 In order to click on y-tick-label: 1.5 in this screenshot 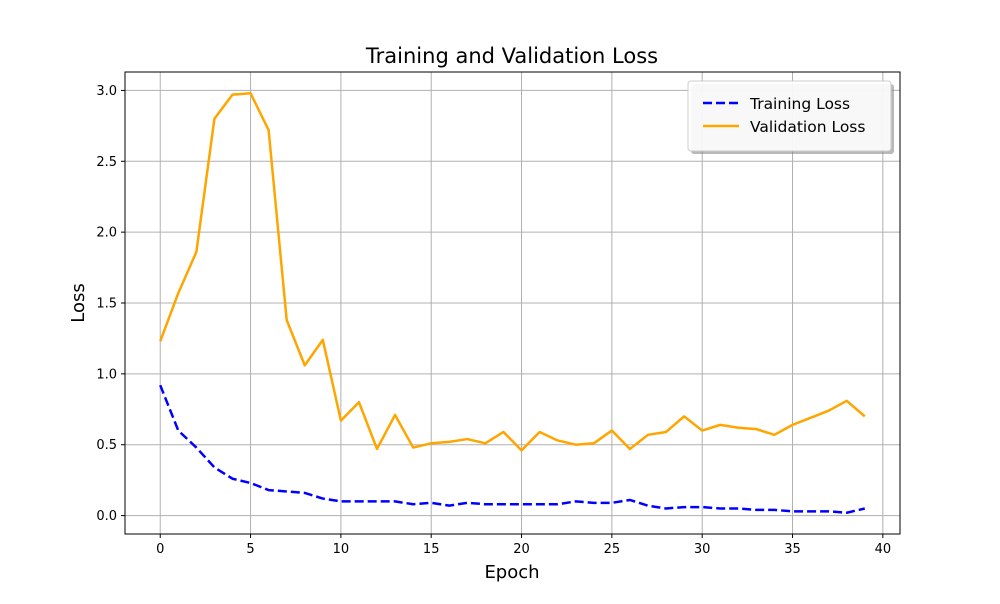, I will do `click(106, 304)`.